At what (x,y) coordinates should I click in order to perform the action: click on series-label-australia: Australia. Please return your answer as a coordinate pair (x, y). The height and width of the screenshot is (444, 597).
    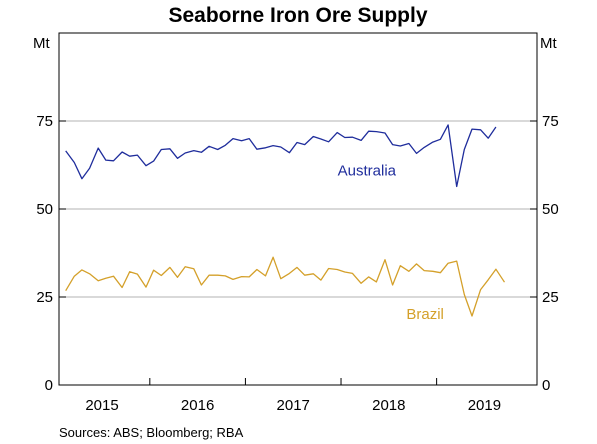
    Looking at the image, I should click on (367, 170).